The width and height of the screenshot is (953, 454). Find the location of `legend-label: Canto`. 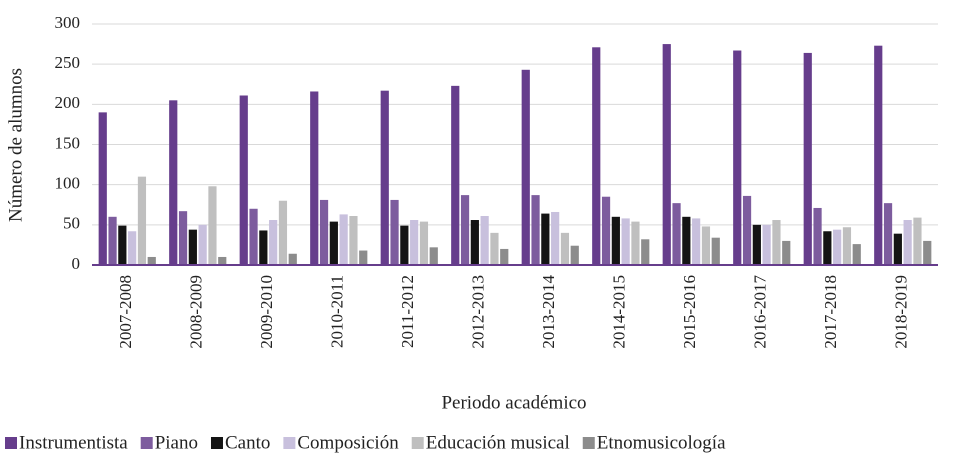

legend-label: Canto is located at coordinates (247, 442).